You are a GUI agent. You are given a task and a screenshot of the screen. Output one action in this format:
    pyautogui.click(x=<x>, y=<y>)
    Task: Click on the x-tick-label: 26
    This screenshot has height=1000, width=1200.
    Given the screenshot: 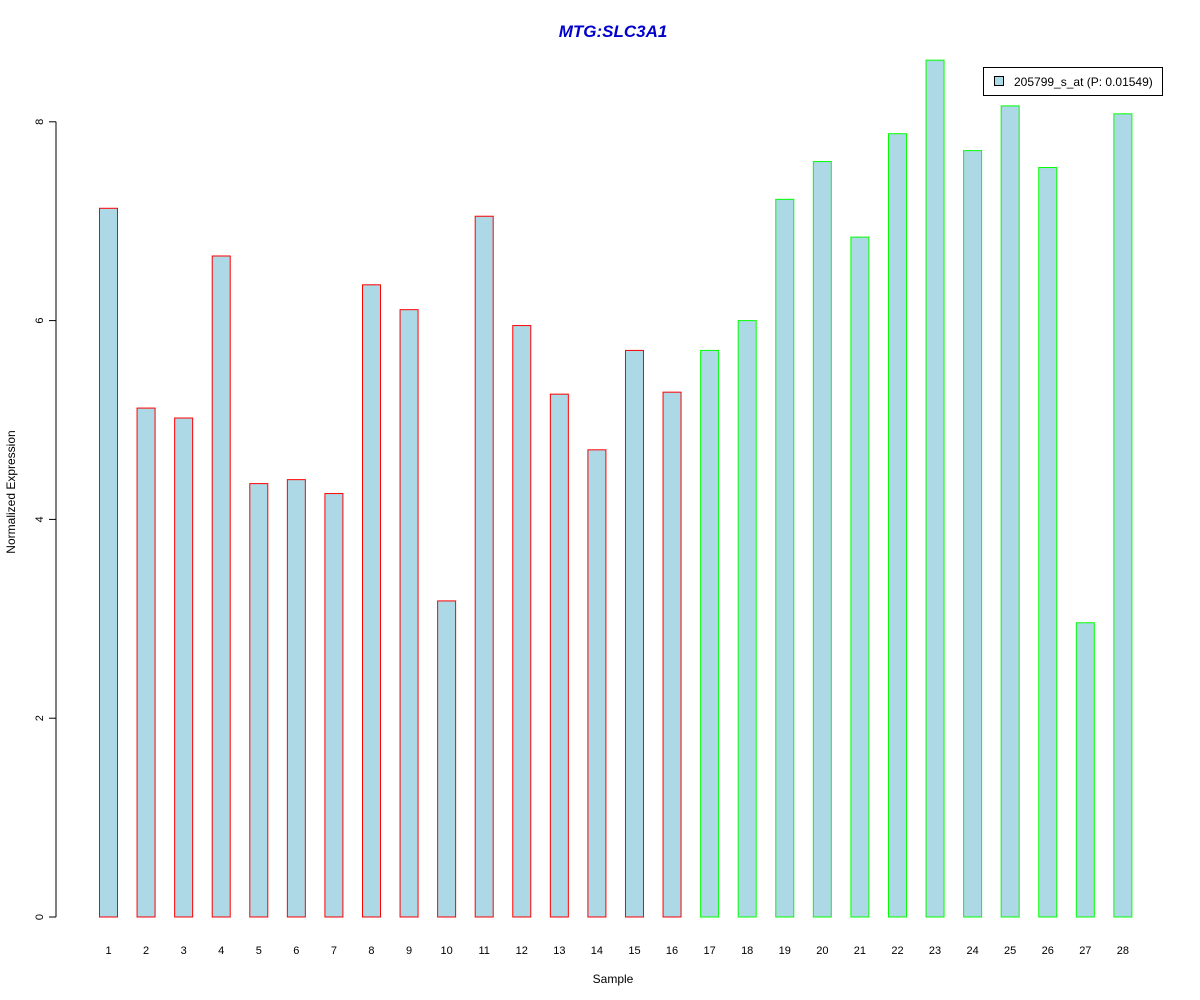 What is the action you would take?
    pyautogui.click(x=1048, y=951)
    